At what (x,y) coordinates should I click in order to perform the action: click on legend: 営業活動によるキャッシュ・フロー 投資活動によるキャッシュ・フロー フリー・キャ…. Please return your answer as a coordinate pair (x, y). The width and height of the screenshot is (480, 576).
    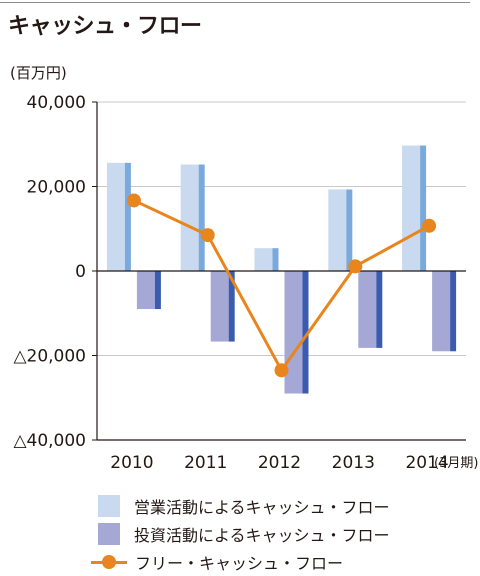
    Looking at the image, I should click on (240, 534).